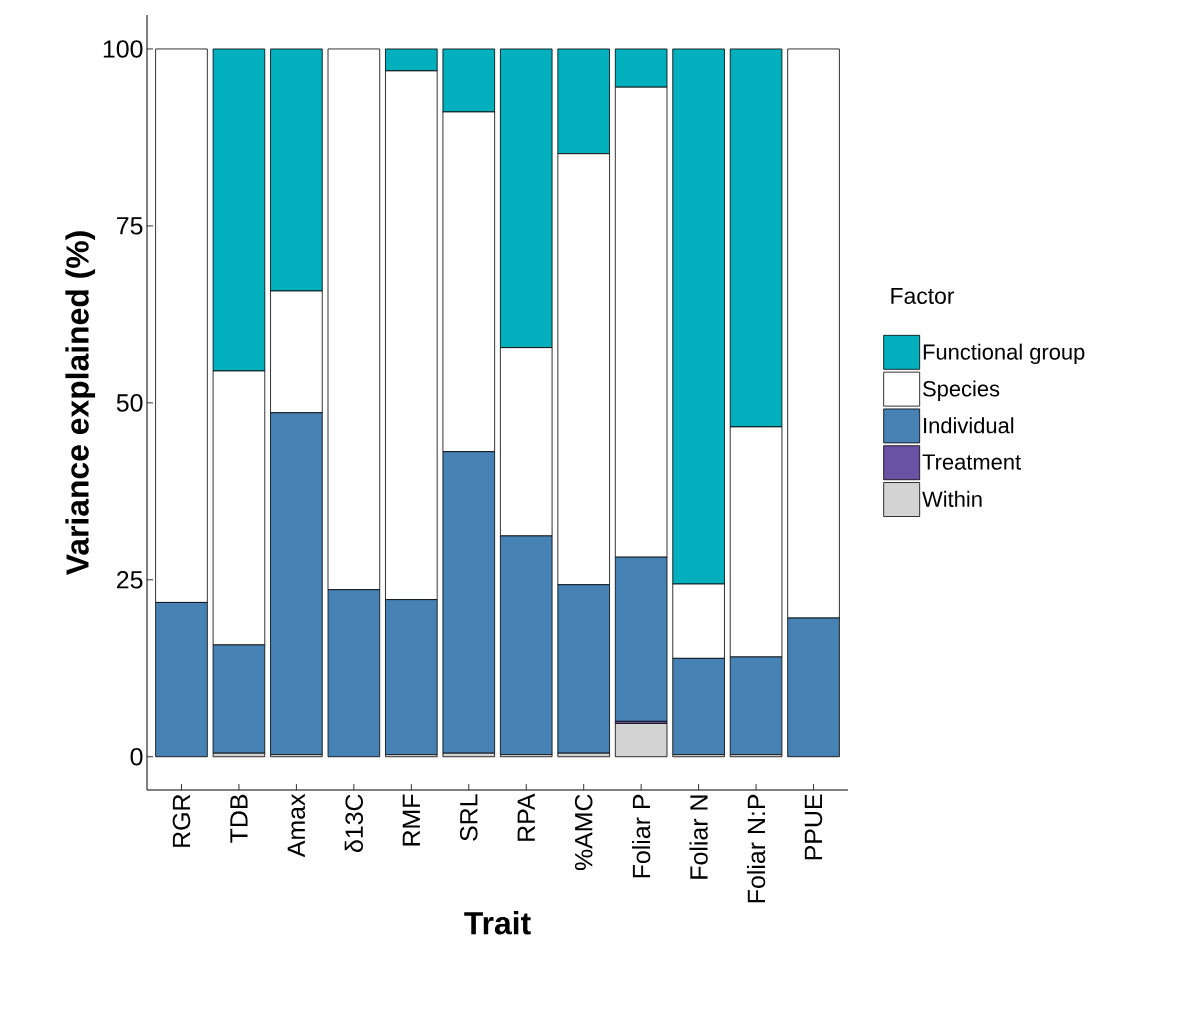 Image resolution: width=1180 pixels, height=1032 pixels. I want to click on x-tick-label: %AMC, so click(583, 832).